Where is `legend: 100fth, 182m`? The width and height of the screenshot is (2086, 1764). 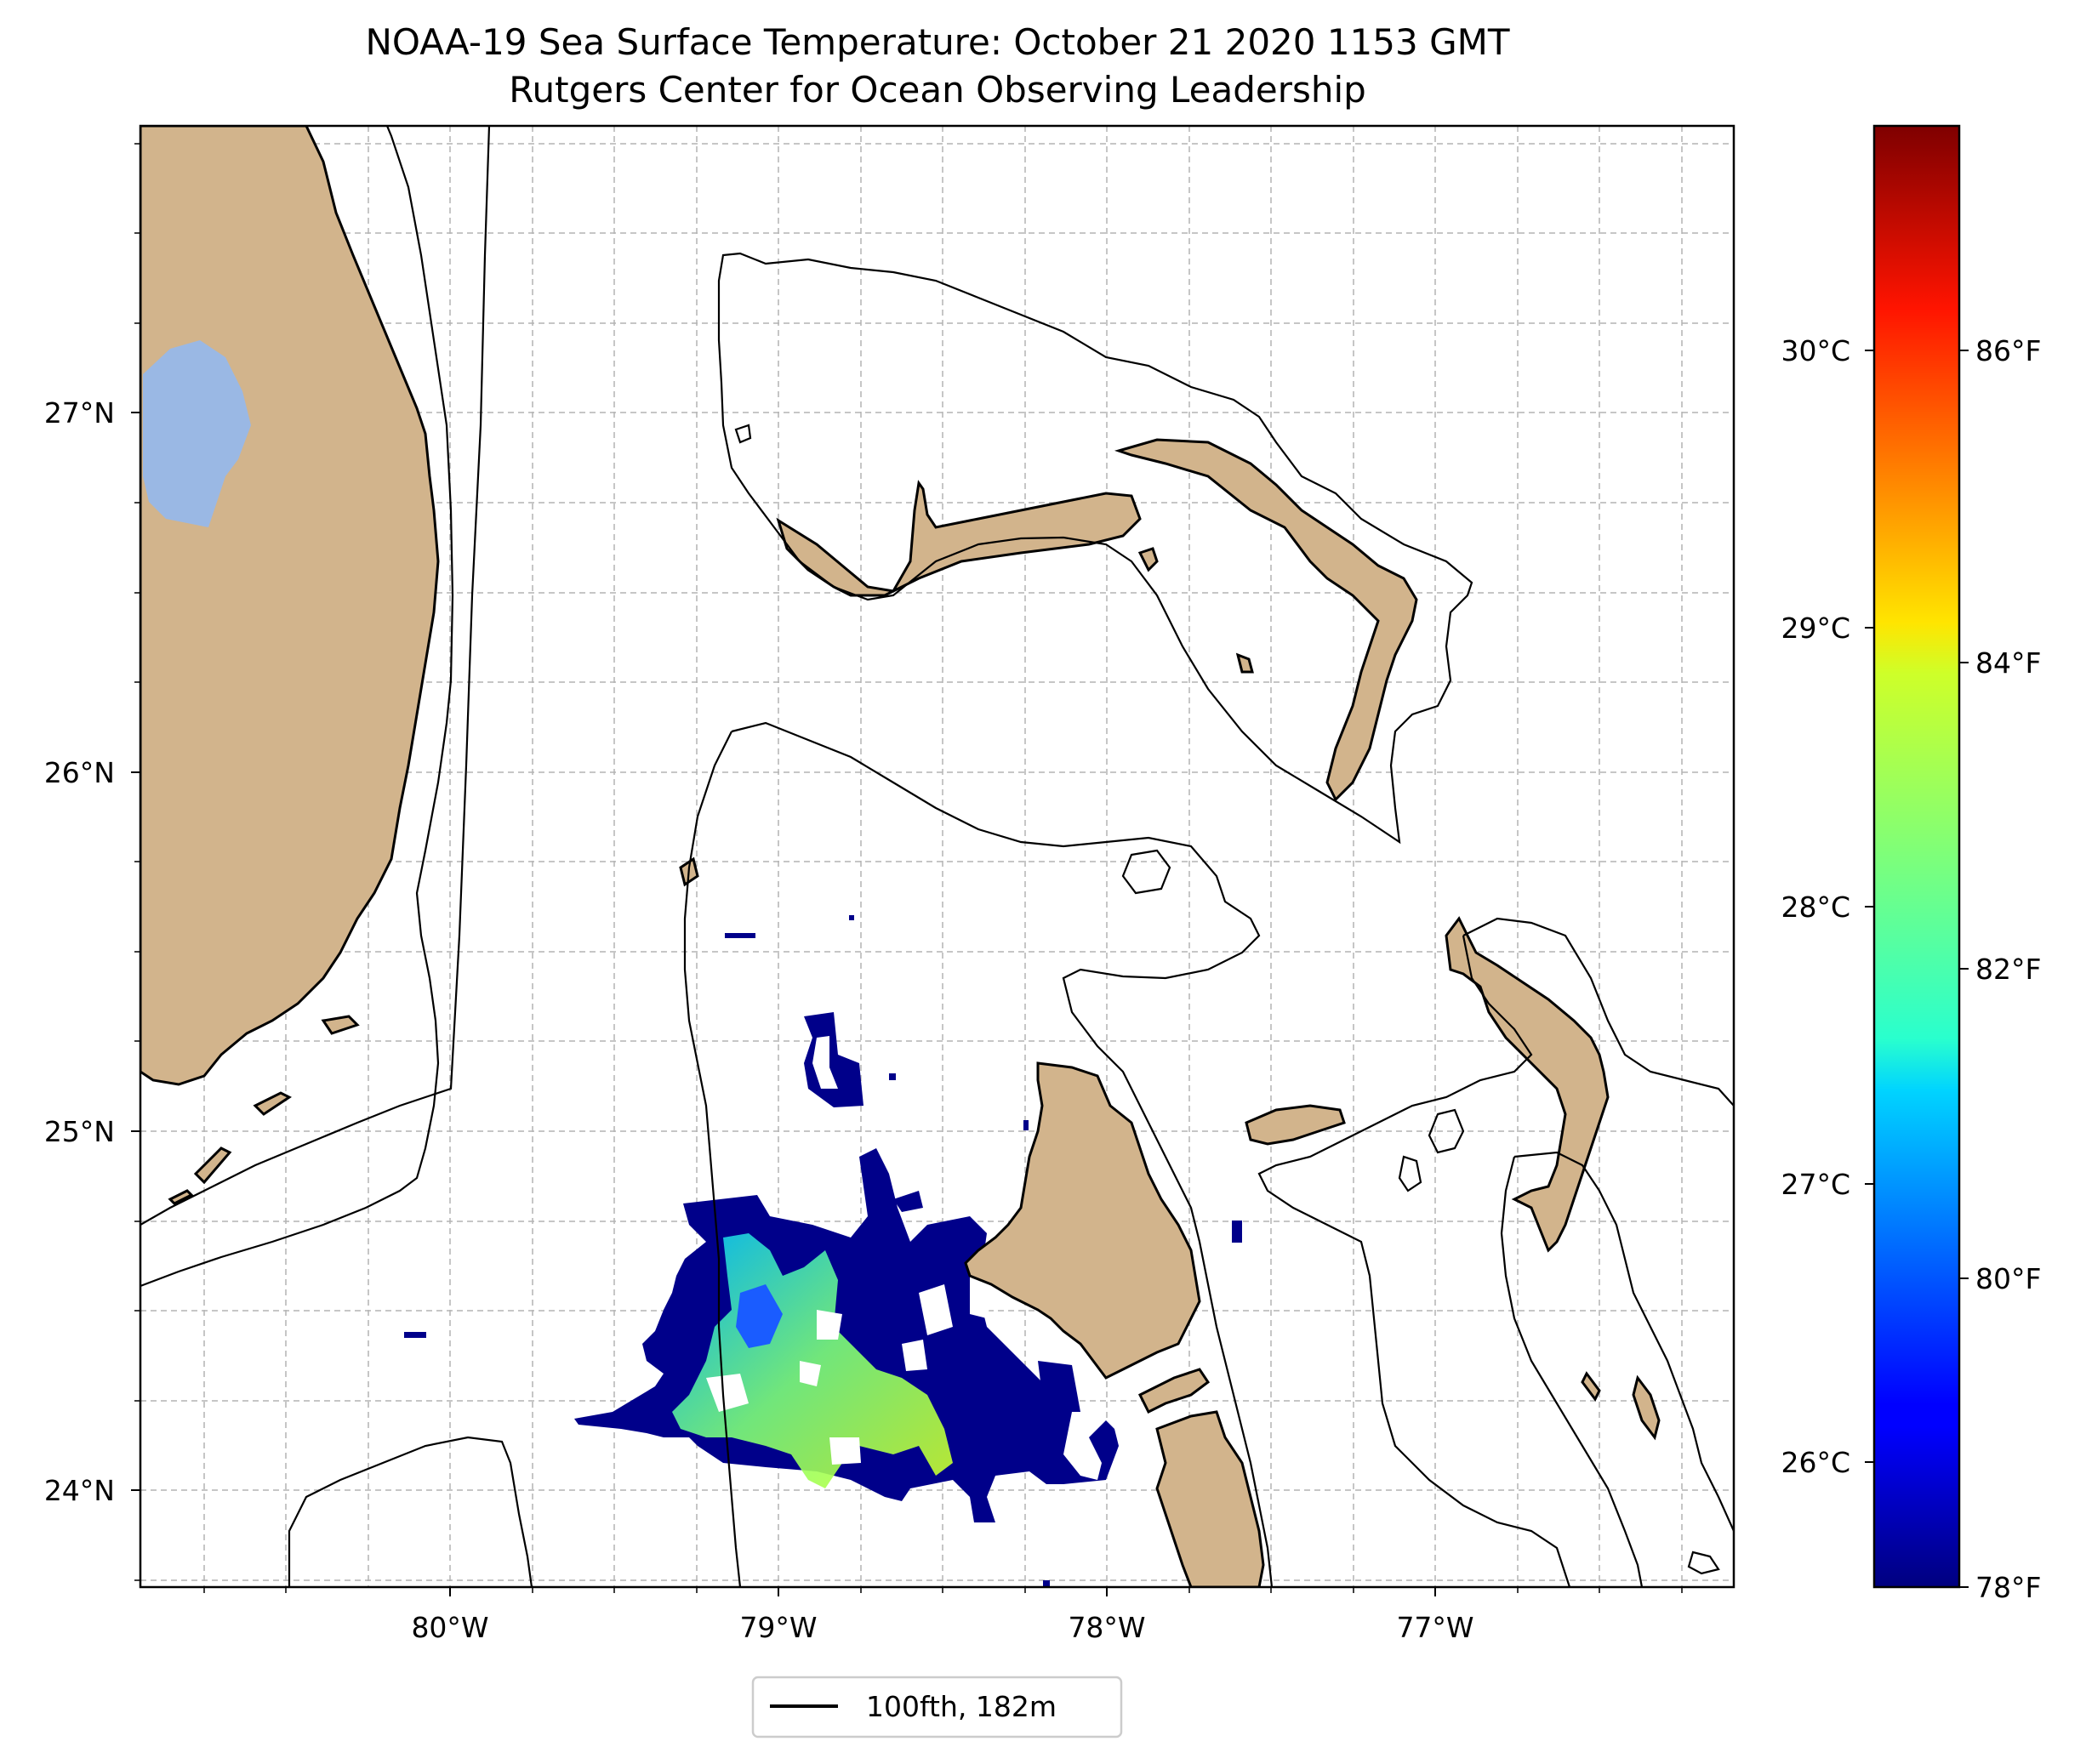 legend: 100fth, 182m is located at coordinates (937, 1707).